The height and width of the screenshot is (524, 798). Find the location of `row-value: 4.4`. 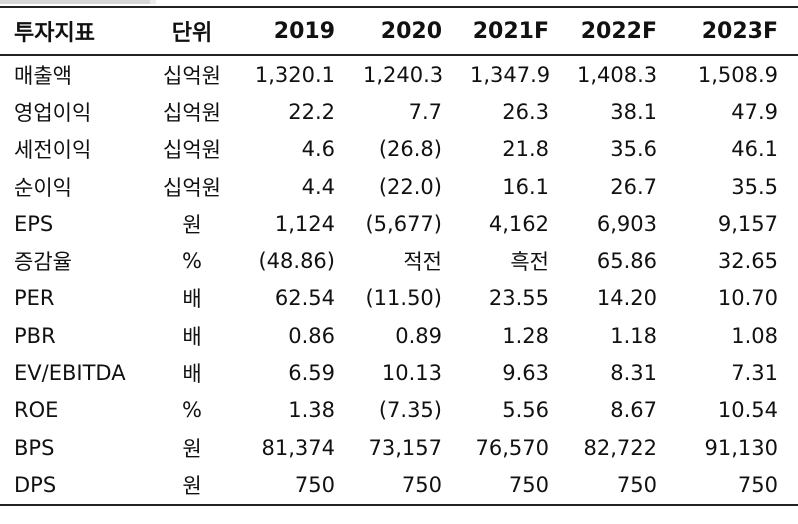

row-value: 4.4 is located at coordinates (318, 186).